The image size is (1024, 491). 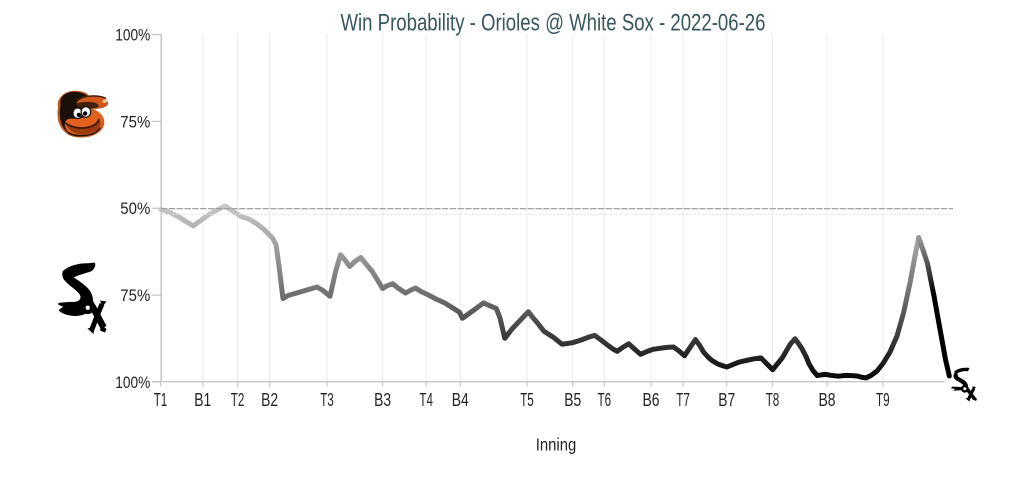 What do you see at coordinates (827, 400) in the screenshot?
I see `svg-text: B8` at bounding box center [827, 400].